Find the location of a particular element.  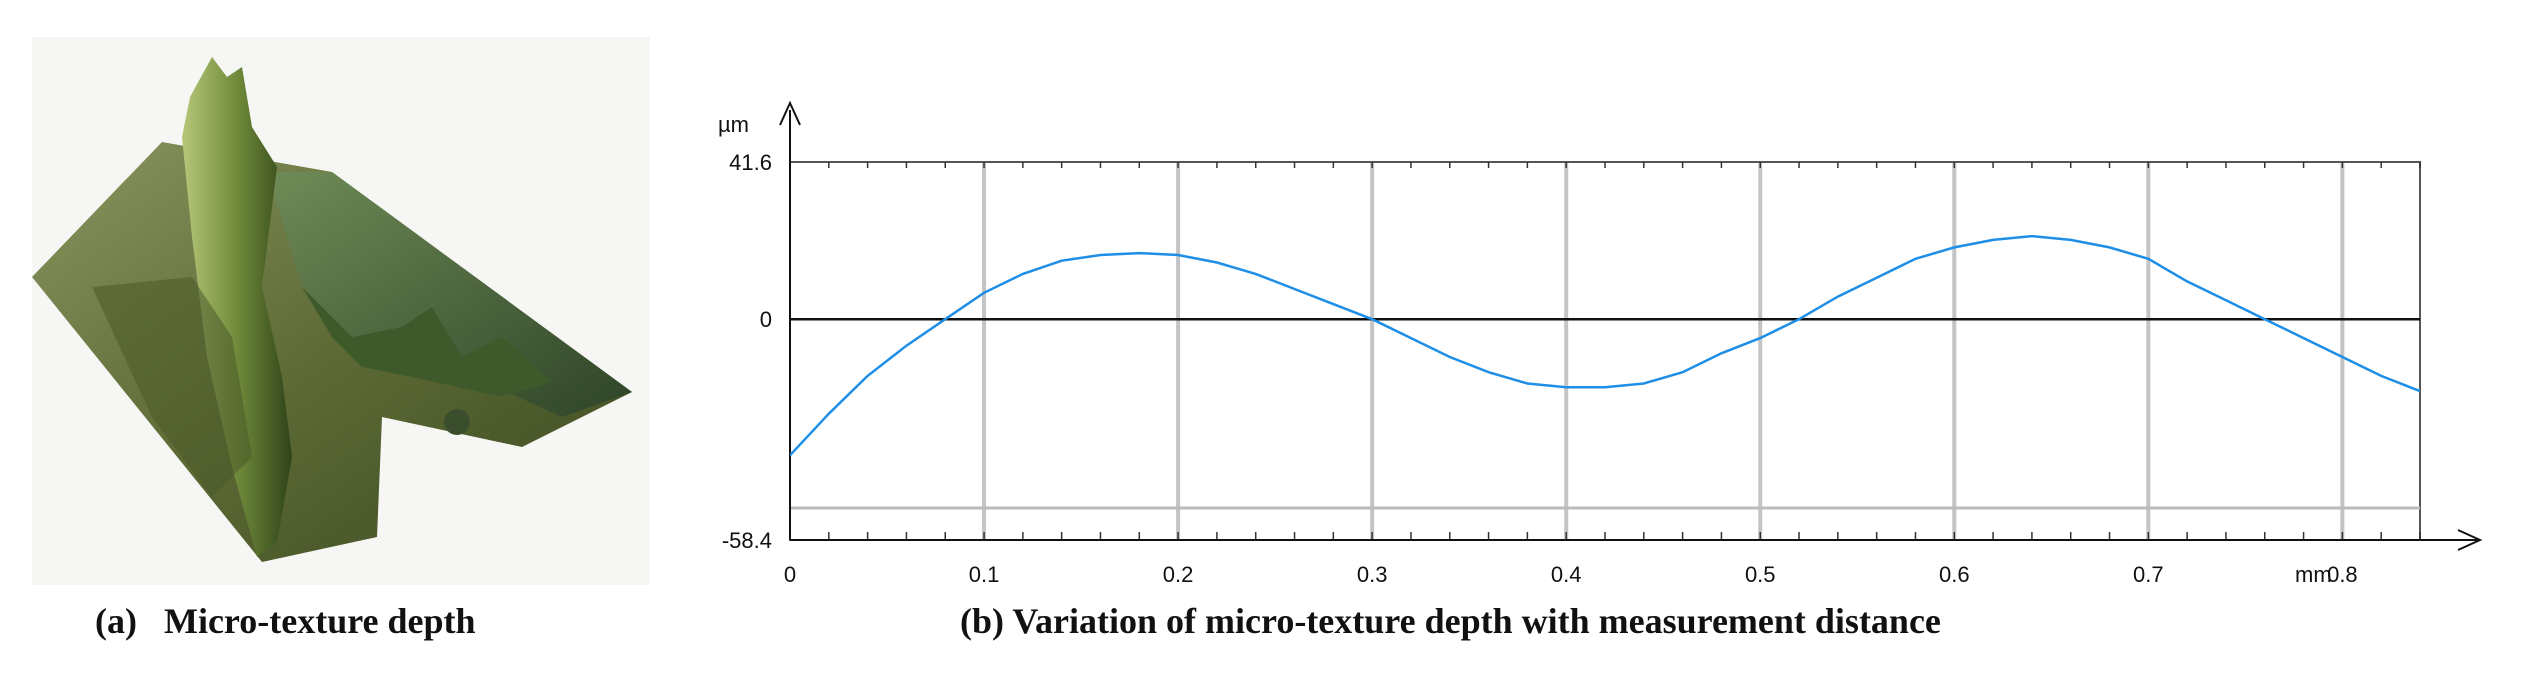

x-tick-label-5: 0.5 is located at coordinates (1760, 574).